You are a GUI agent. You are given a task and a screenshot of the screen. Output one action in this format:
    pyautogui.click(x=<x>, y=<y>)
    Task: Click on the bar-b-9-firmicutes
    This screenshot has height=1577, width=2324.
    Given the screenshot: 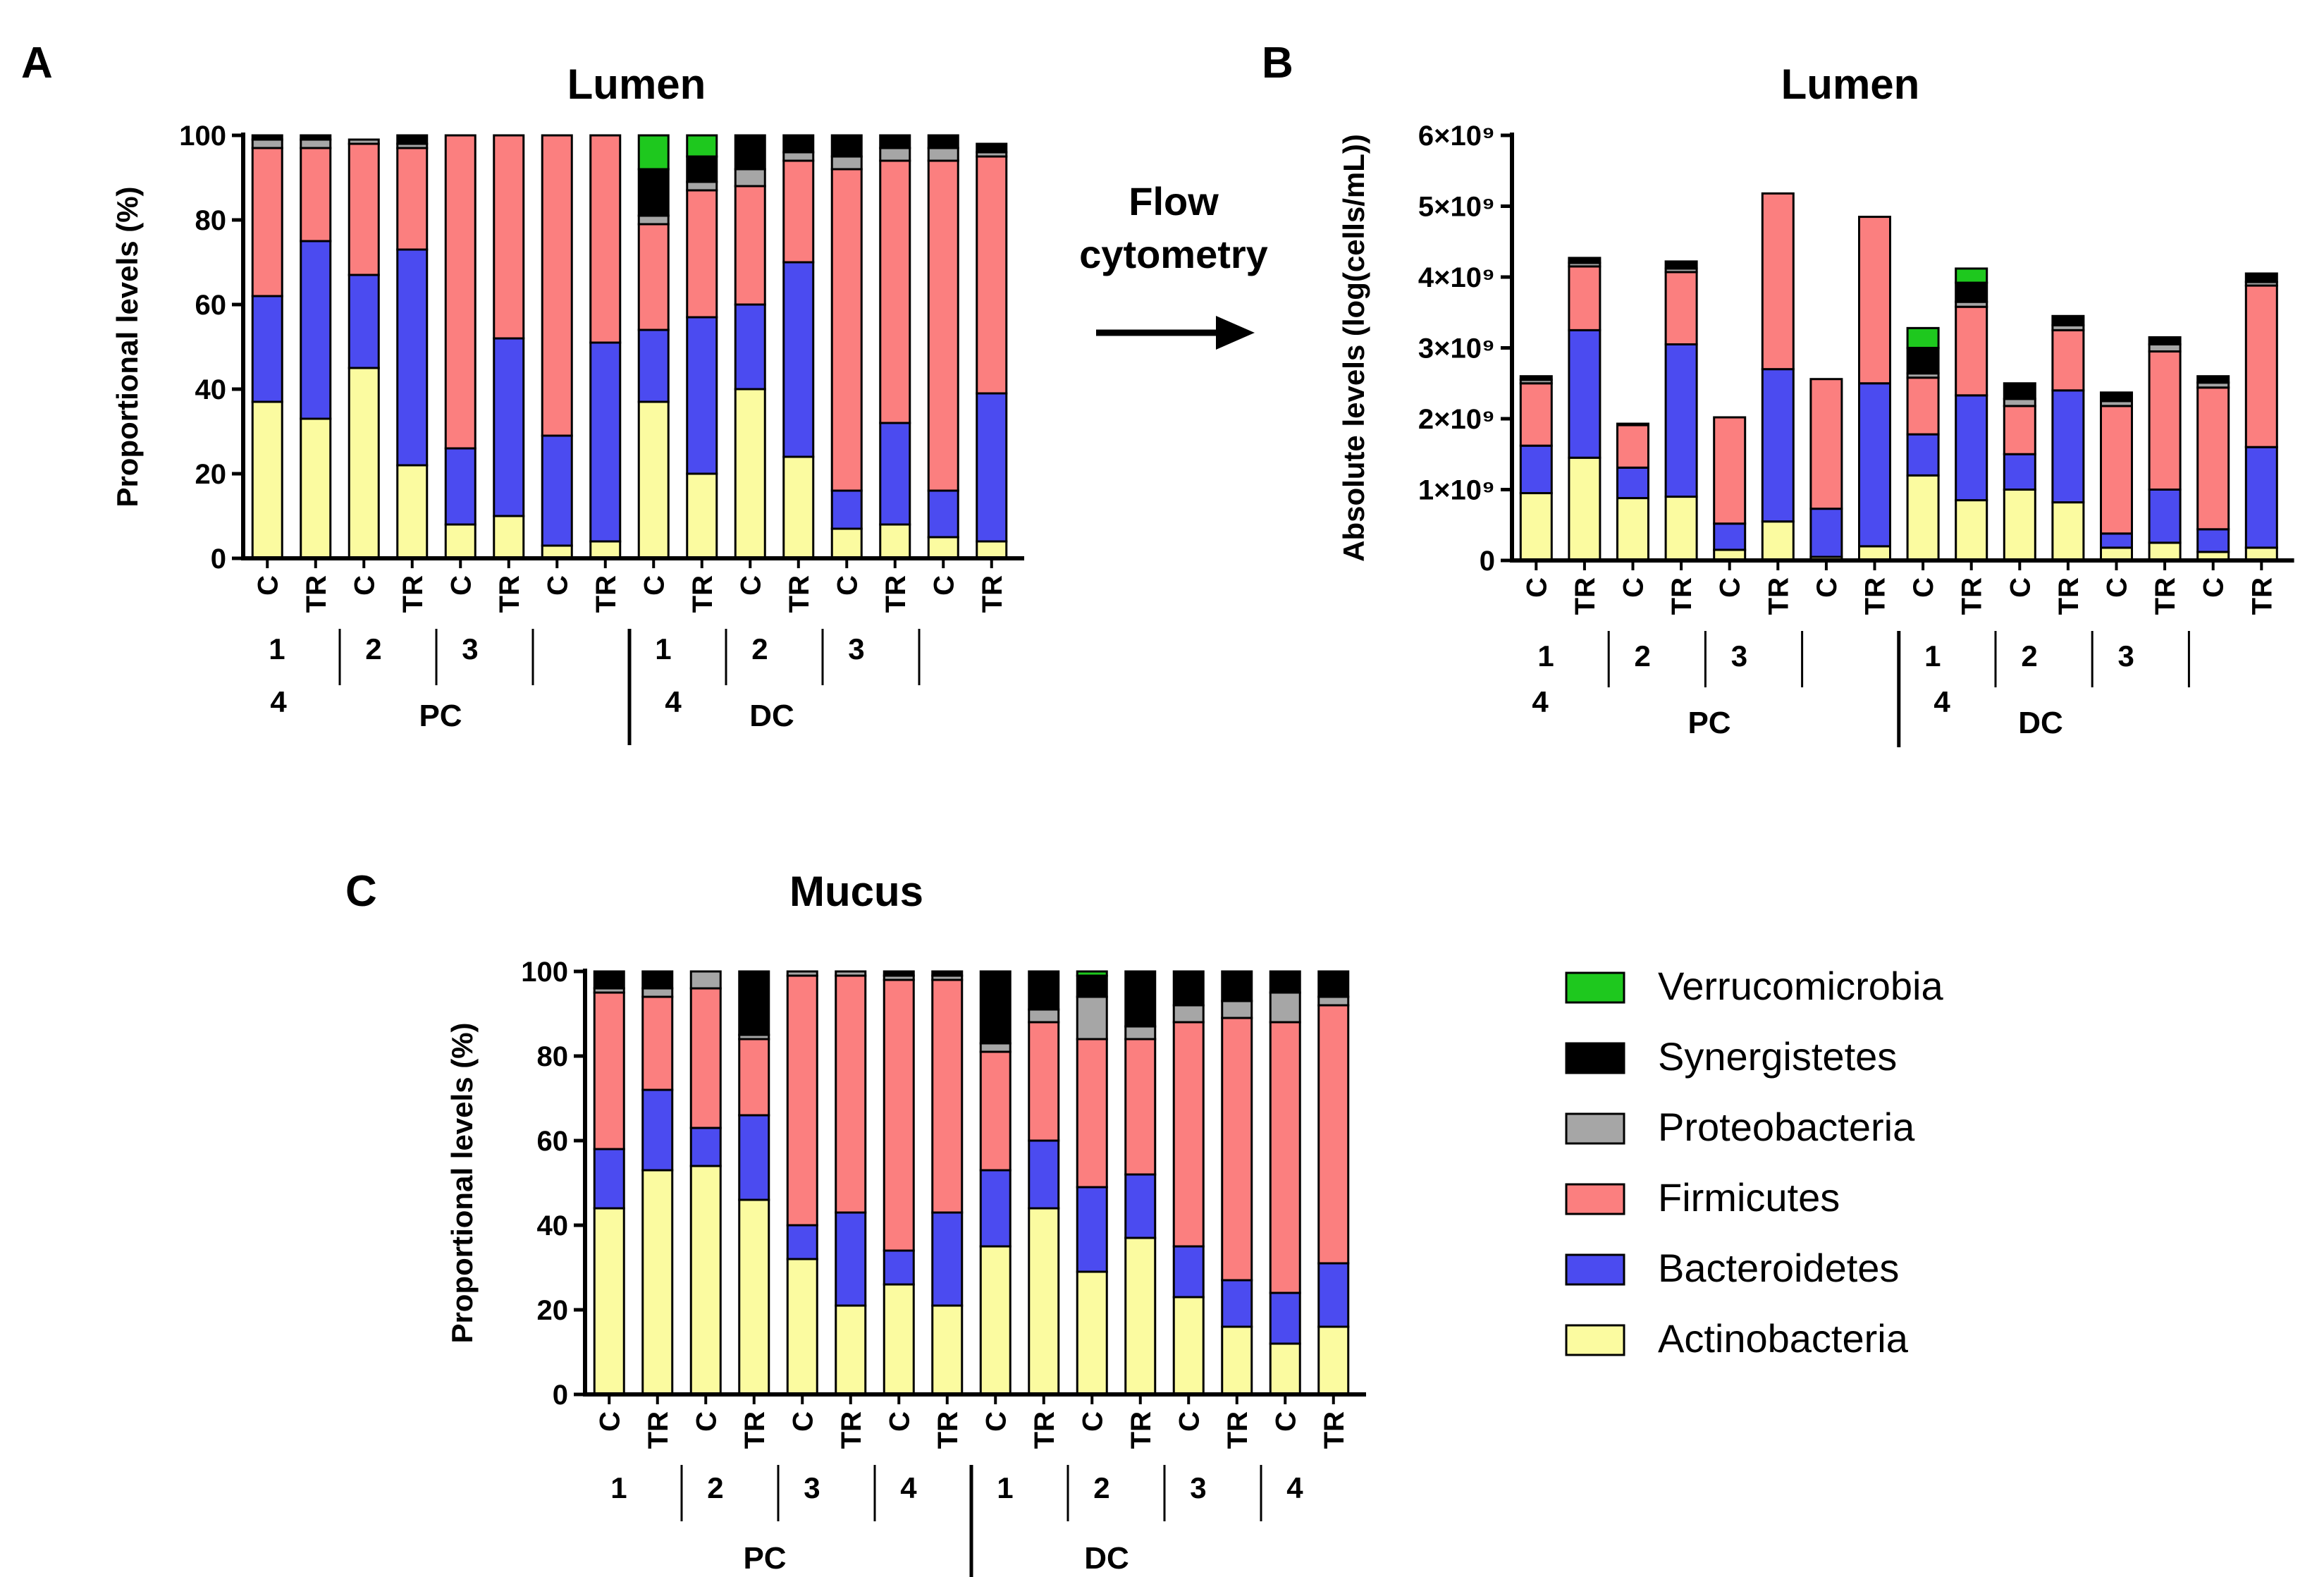 What is the action you would take?
    pyautogui.click(x=1923, y=406)
    